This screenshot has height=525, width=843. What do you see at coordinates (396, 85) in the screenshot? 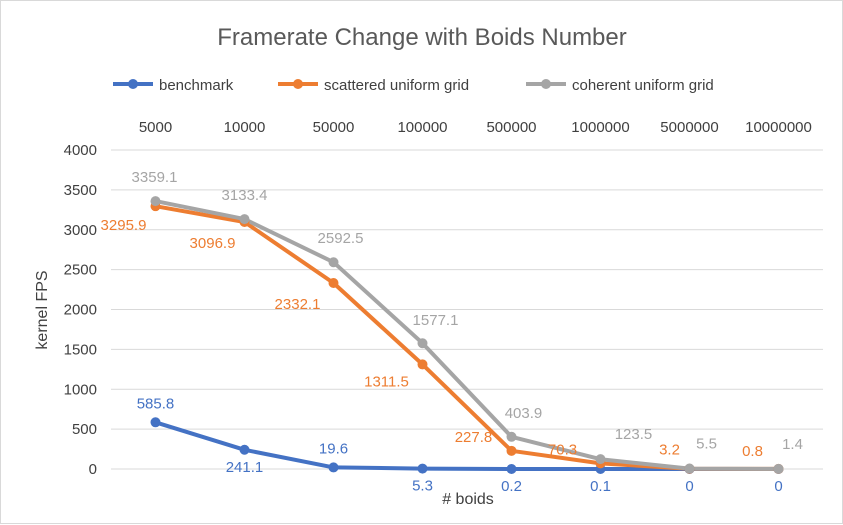
I see `legend-label: scattered uniform grid` at bounding box center [396, 85].